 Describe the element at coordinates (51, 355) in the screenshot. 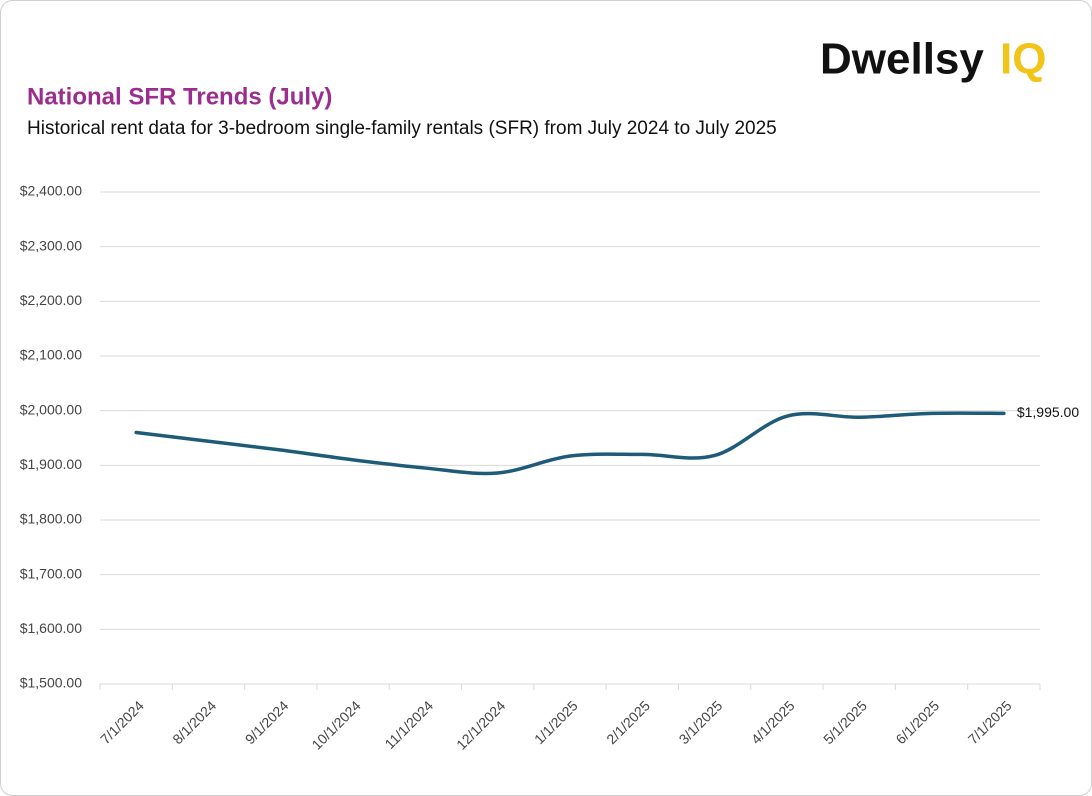

I see `y-tick-label: $2,100.00` at that location.